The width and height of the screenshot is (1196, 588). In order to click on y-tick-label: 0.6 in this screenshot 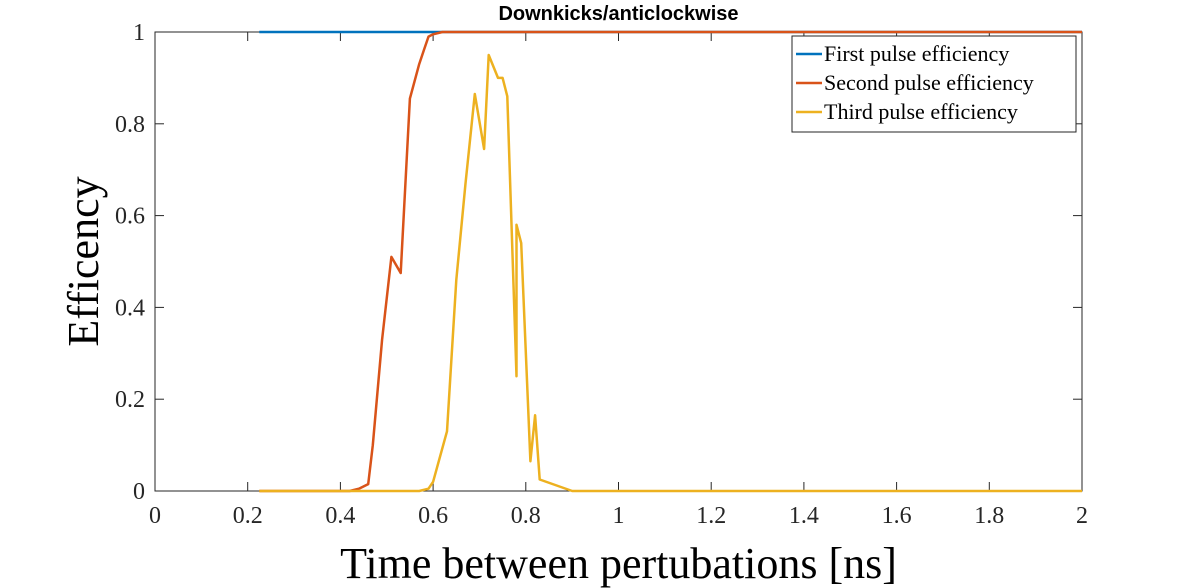, I will do `click(130, 217)`.